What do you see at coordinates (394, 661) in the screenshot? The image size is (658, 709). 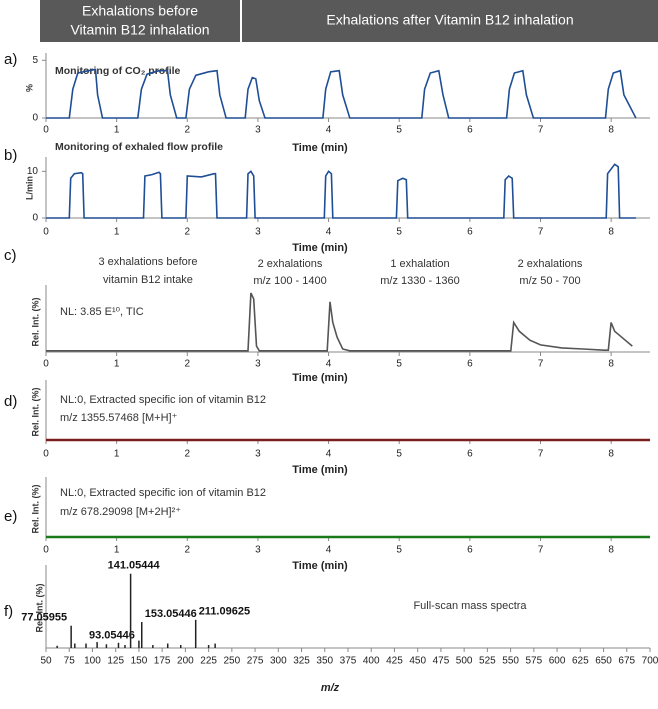 I see `x-tick-label: 425` at bounding box center [394, 661].